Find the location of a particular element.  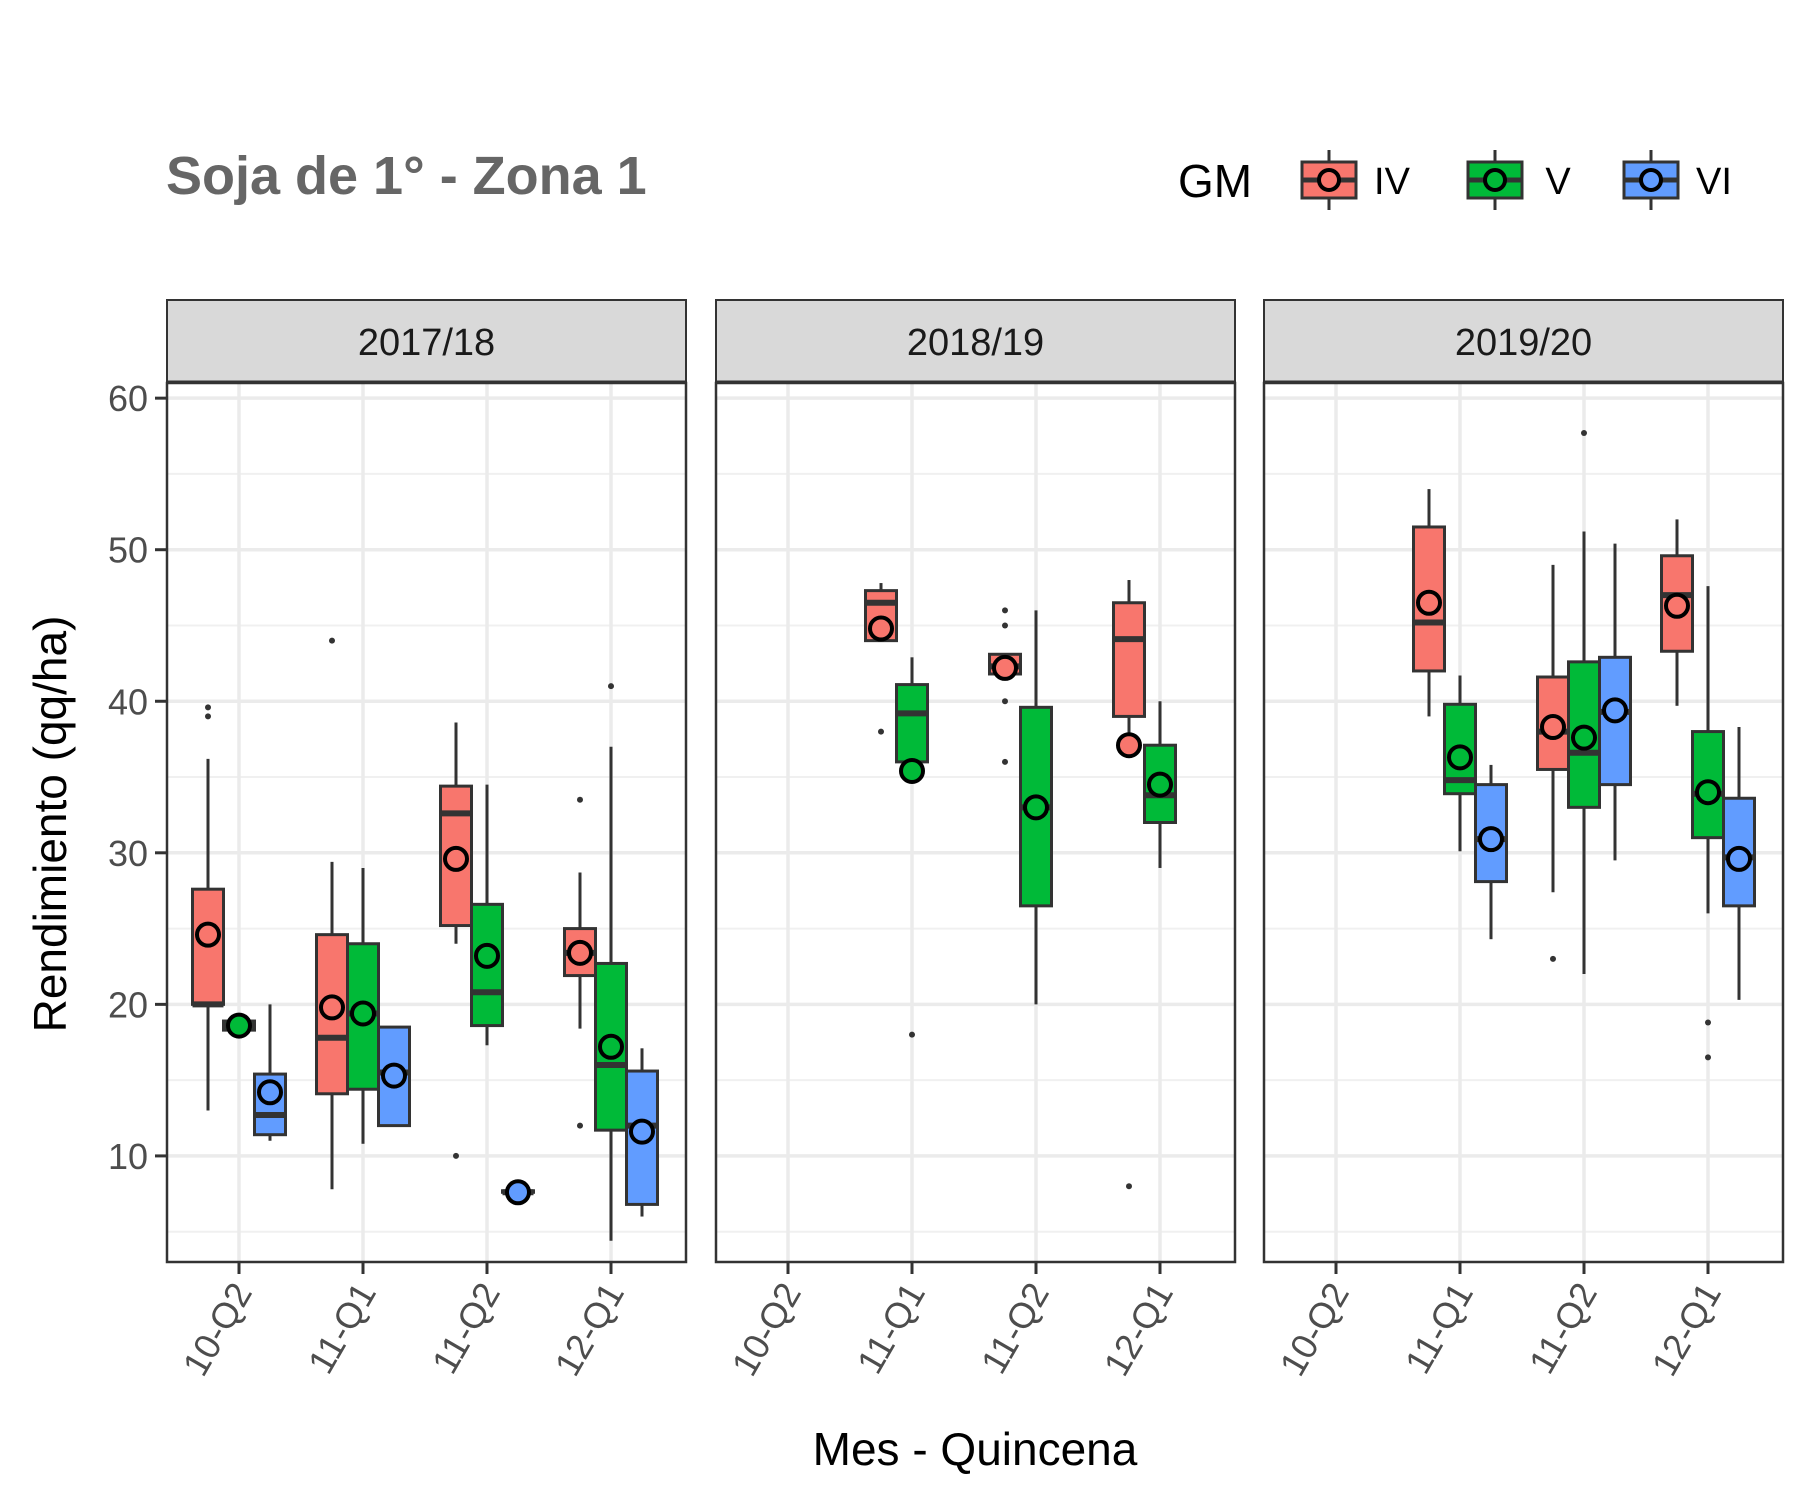

facet-strip-label: 2018/19 is located at coordinates (975, 343).